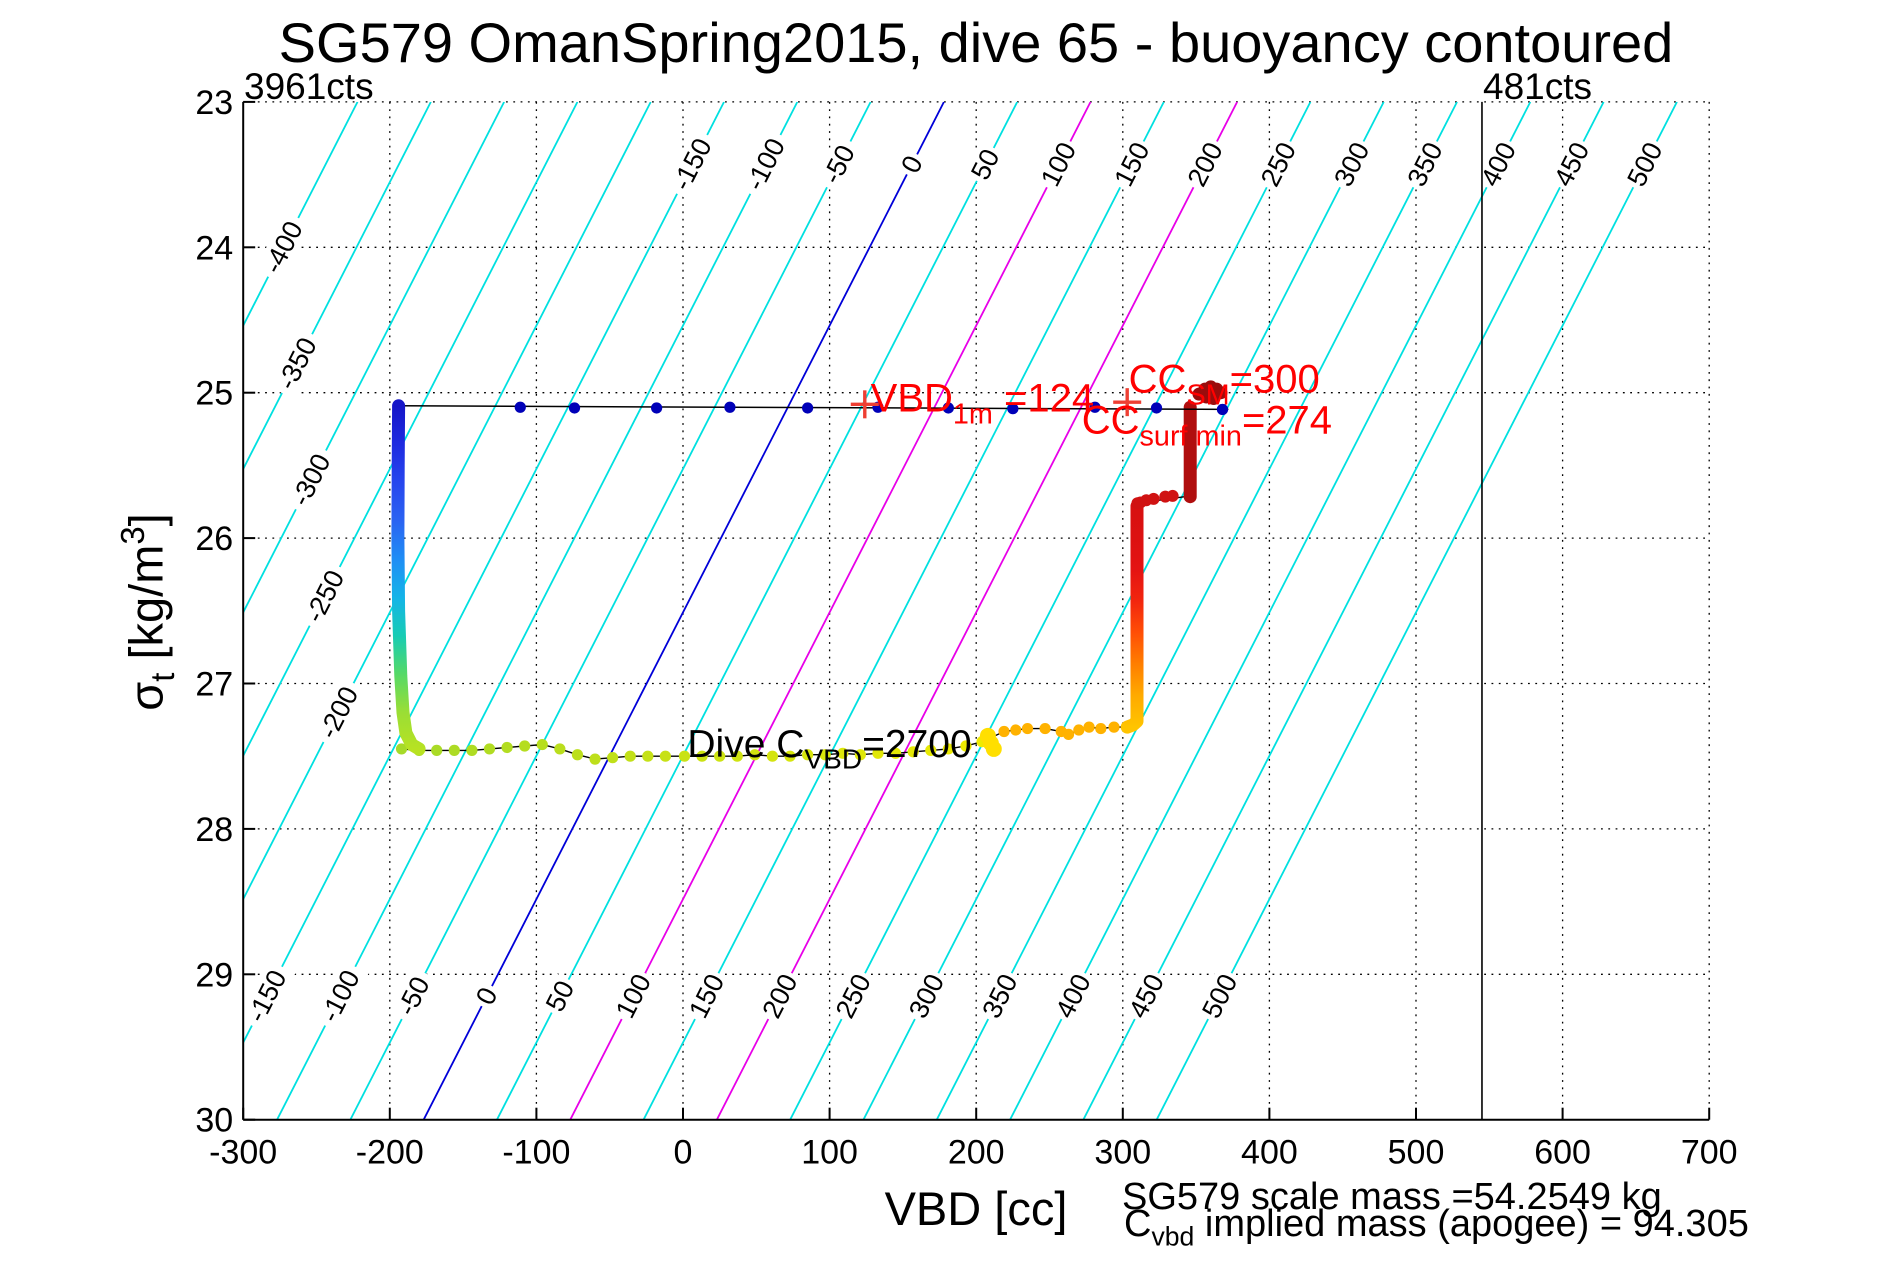 Image resolution: width=1891 pixels, height=1262 pixels. Describe the element at coordinates (1269, 1153) in the screenshot. I see `x-tick-label: 400` at that location.